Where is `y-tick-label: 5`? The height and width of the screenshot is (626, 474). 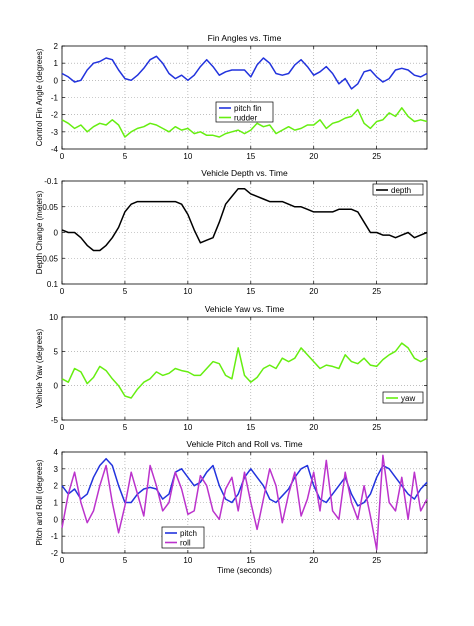 y-tick-label: 5 is located at coordinates (56, 351).